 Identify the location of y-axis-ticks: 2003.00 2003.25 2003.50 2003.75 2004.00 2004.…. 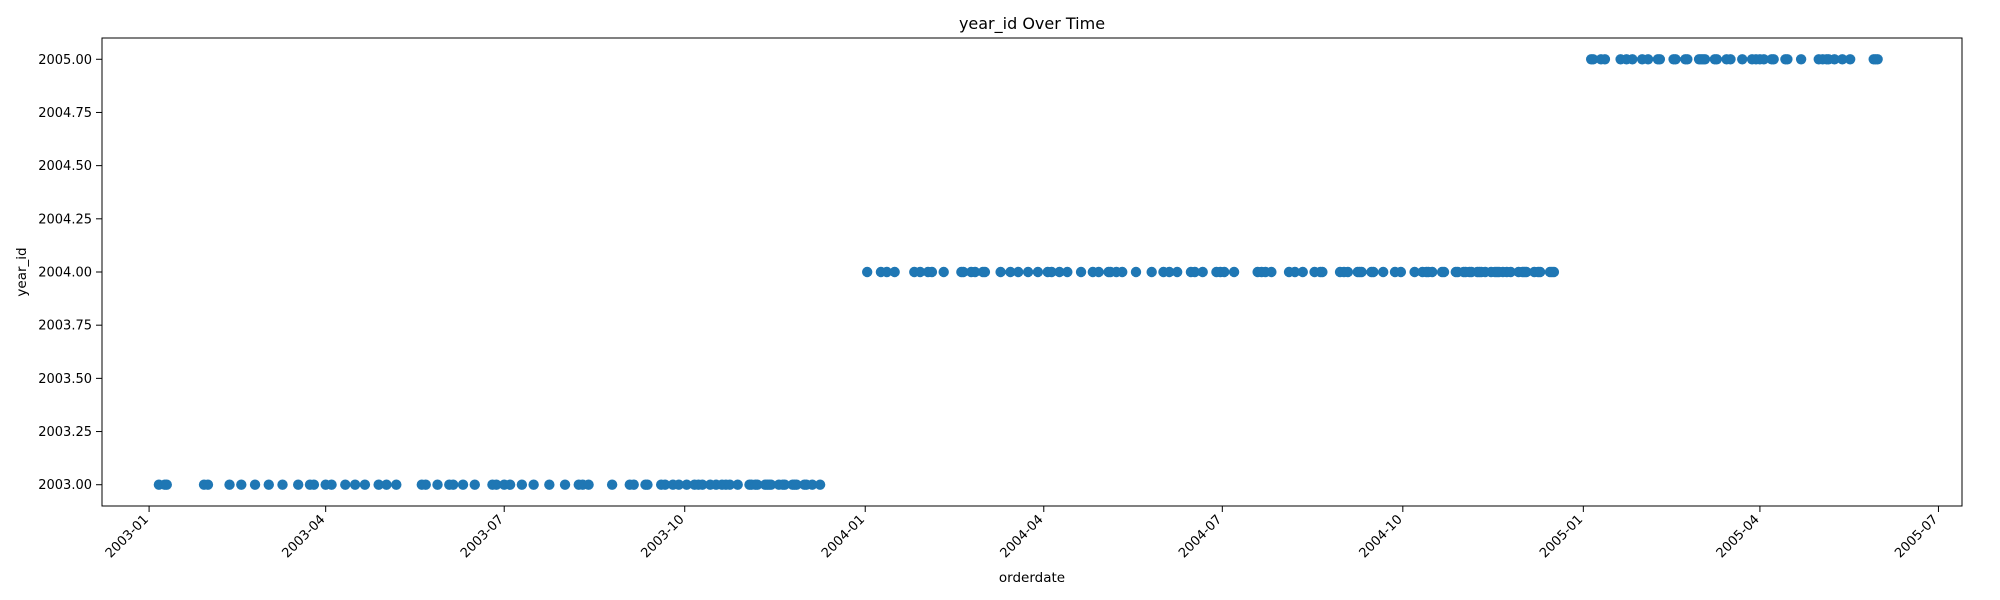
(70, 273).